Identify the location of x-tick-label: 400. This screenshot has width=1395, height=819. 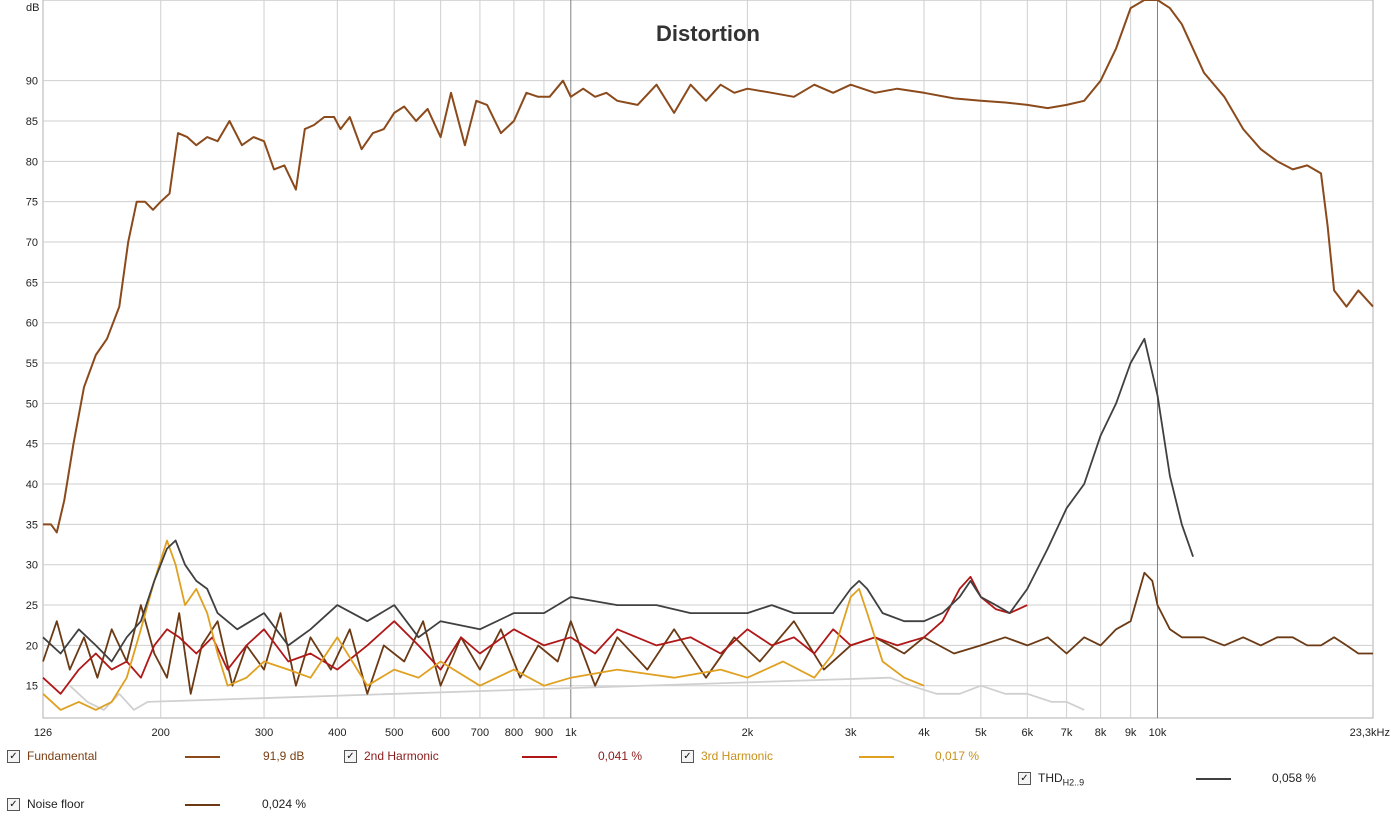
(337, 733).